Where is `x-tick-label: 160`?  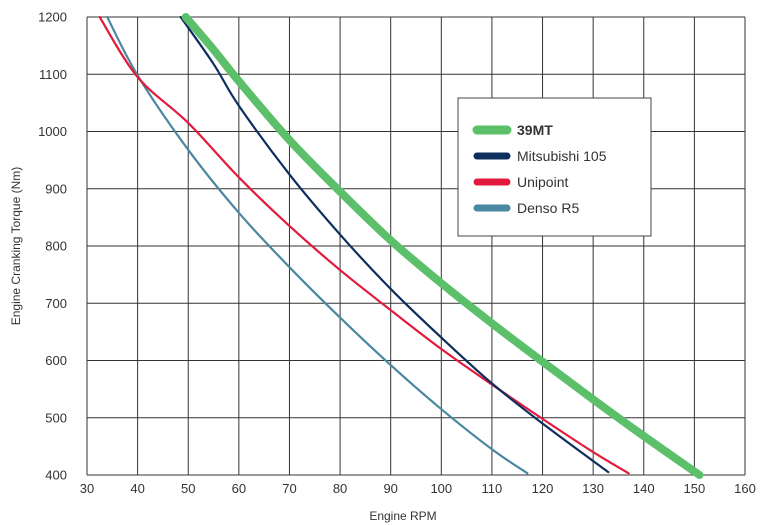 x-tick-label: 160 is located at coordinates (745, 488).